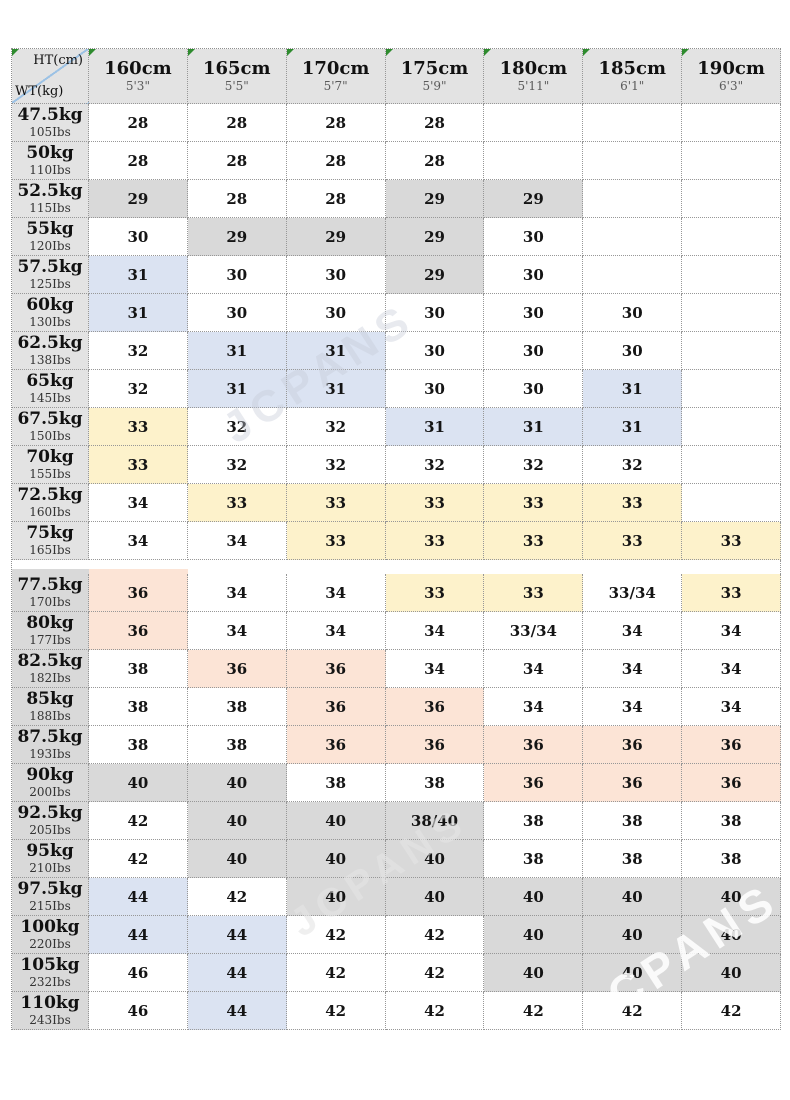  I want to click on weight-row: 72.5kg 160Ibs 34 33 33 33 33 33, so click(397, 503).